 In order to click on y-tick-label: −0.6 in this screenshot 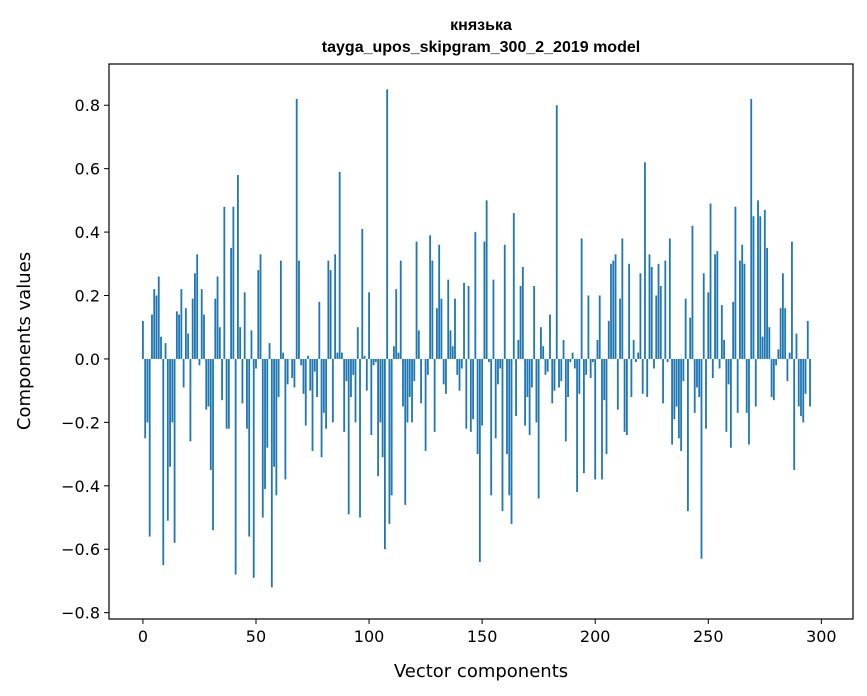, I will do `click(80, 549)`.